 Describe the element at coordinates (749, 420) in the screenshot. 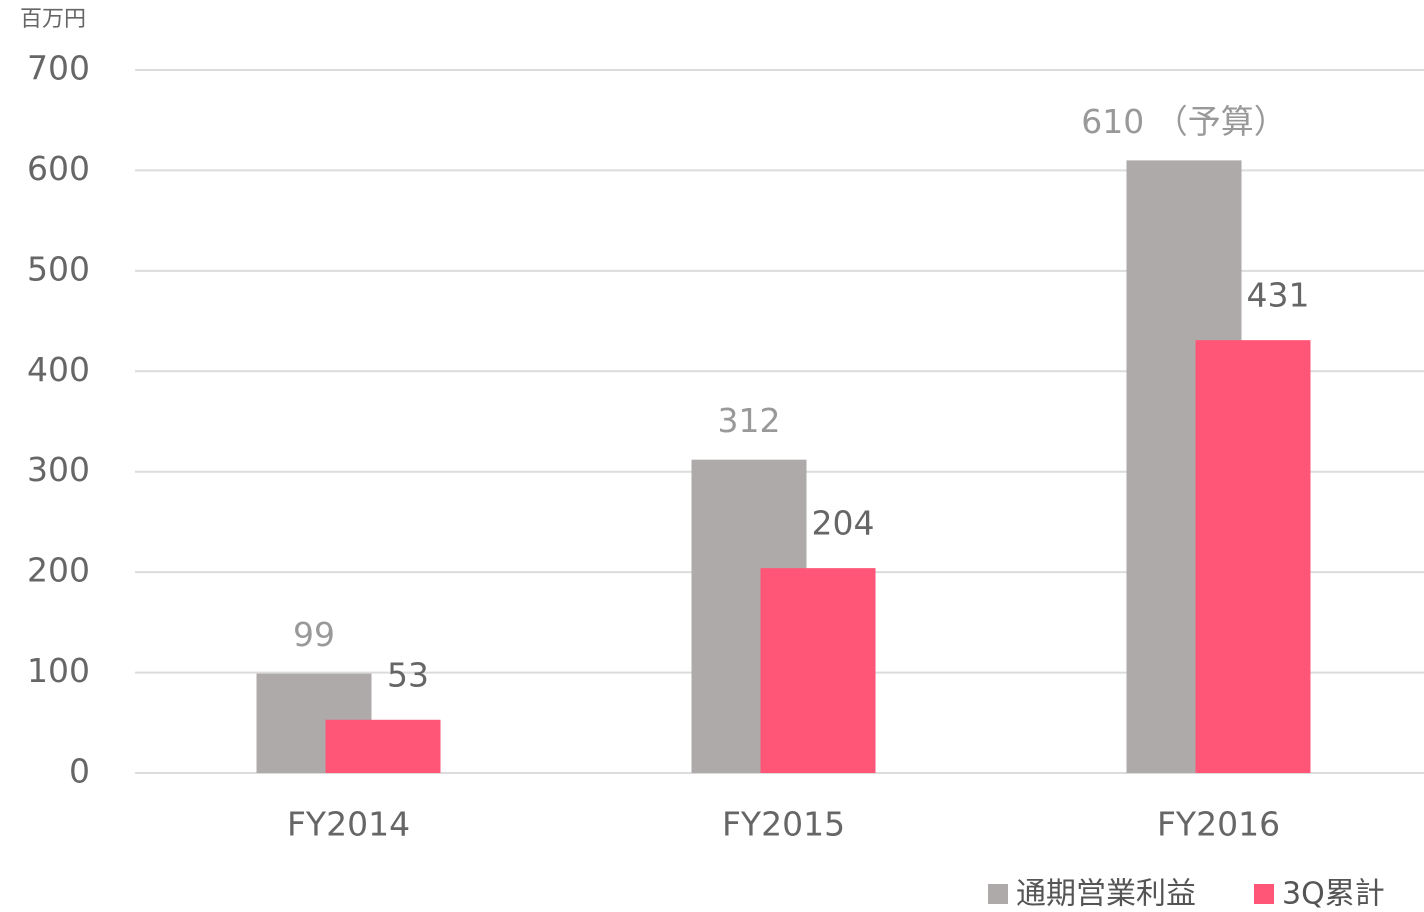

I see `value-label: 312` at that location.